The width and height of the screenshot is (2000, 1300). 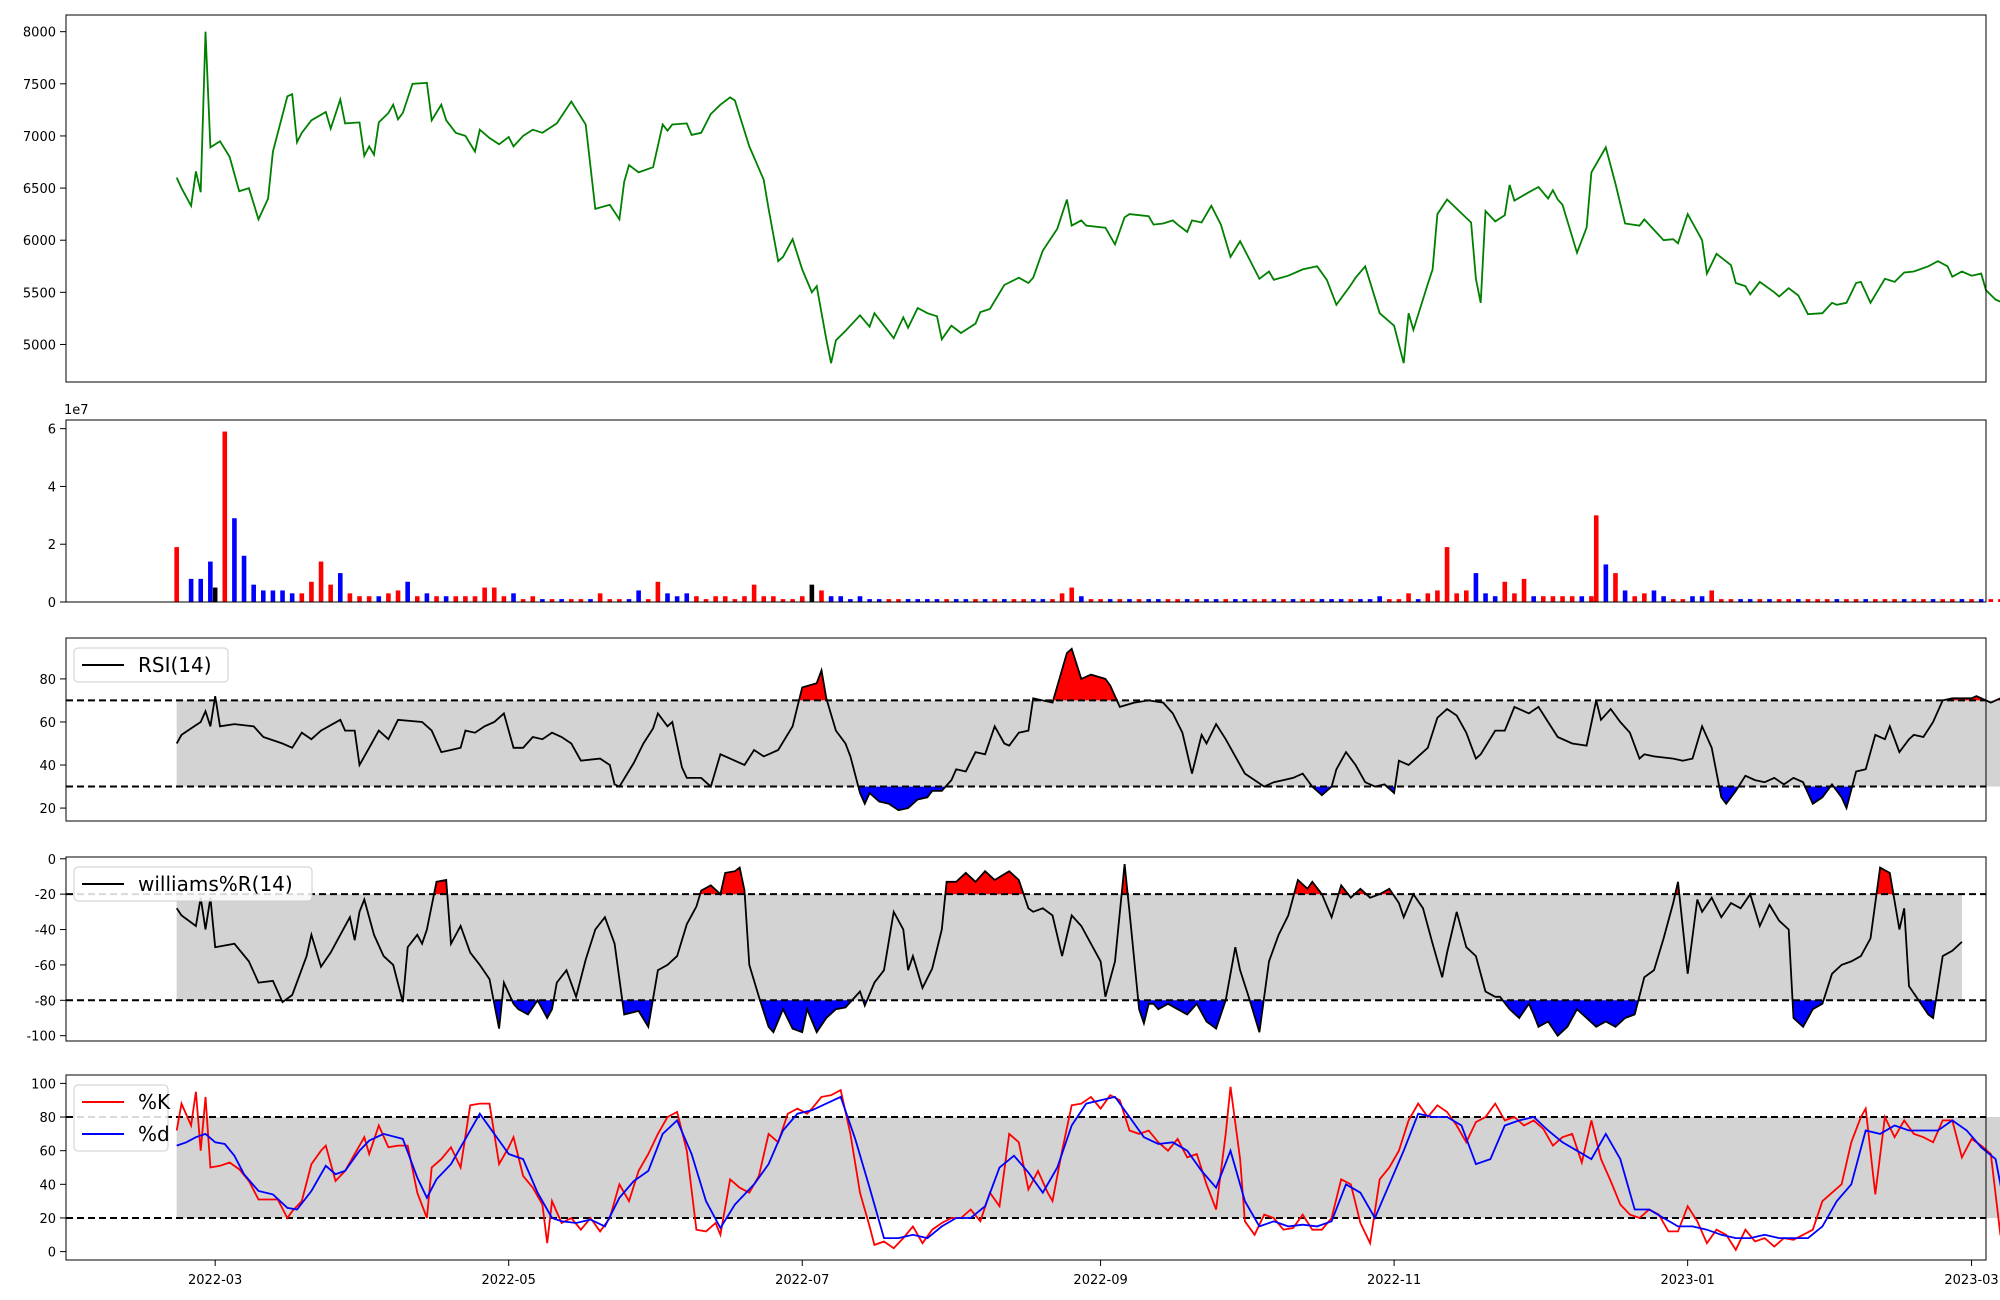 What do you see at coordinates (215, 884) in the screenshot?
I see `legend-label: williams%R(14)` at bounding box center [215, 884].